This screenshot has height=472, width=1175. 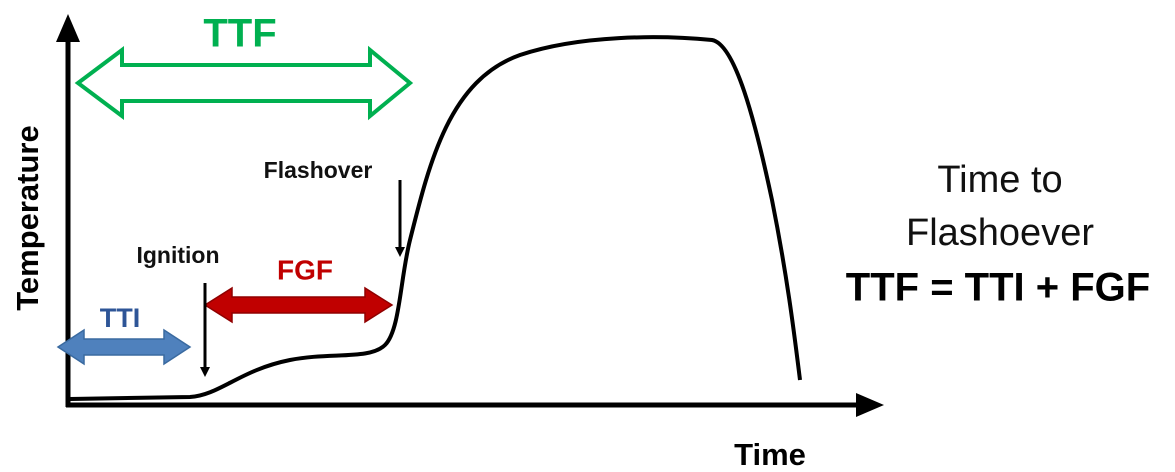 What do you see at coordinates (305, 269) in the screenshot?
I see `fgf-label: FGF` at bounding box center [305, 269].